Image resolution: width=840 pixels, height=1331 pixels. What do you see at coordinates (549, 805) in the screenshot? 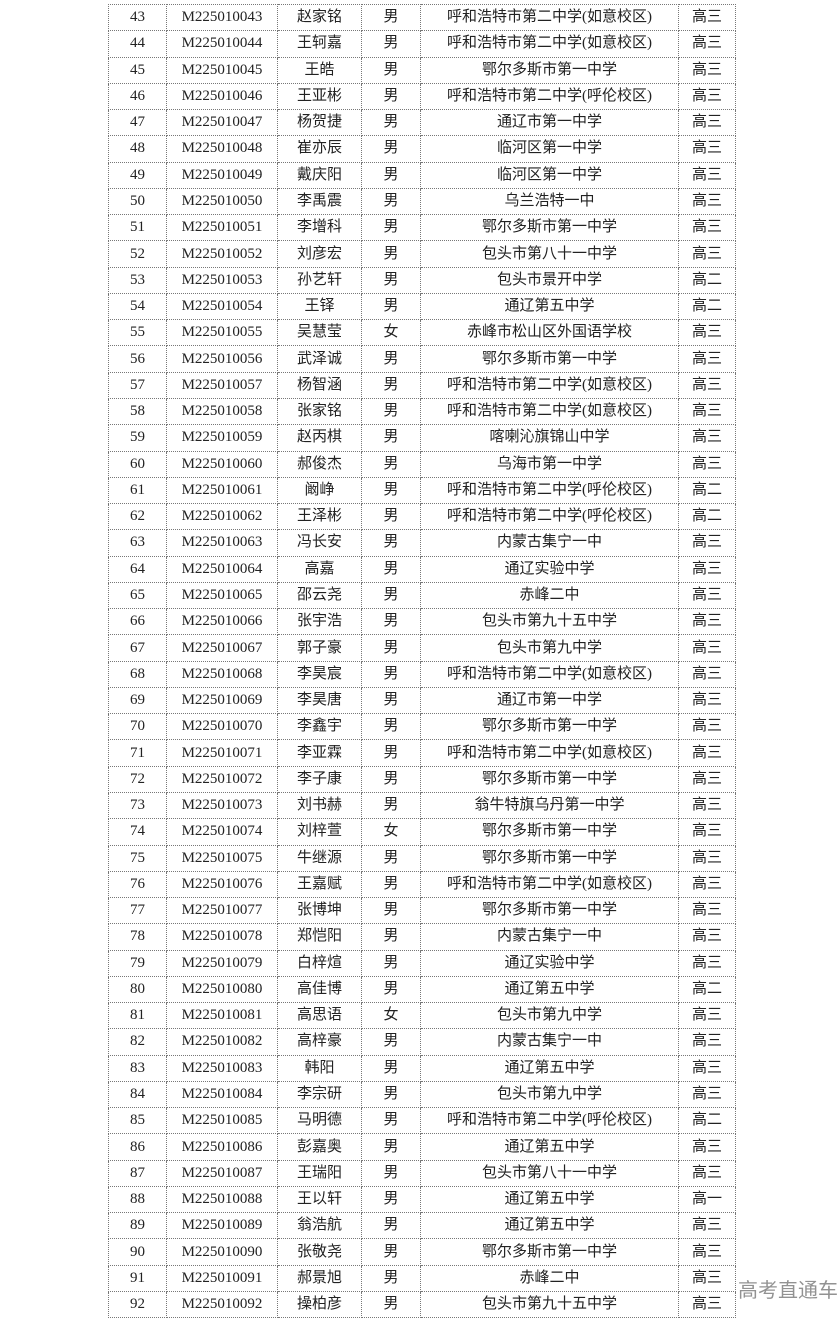
I see `school-cell: 翁牛特旗乌丹第一中学` at bounding box center [549, 805].